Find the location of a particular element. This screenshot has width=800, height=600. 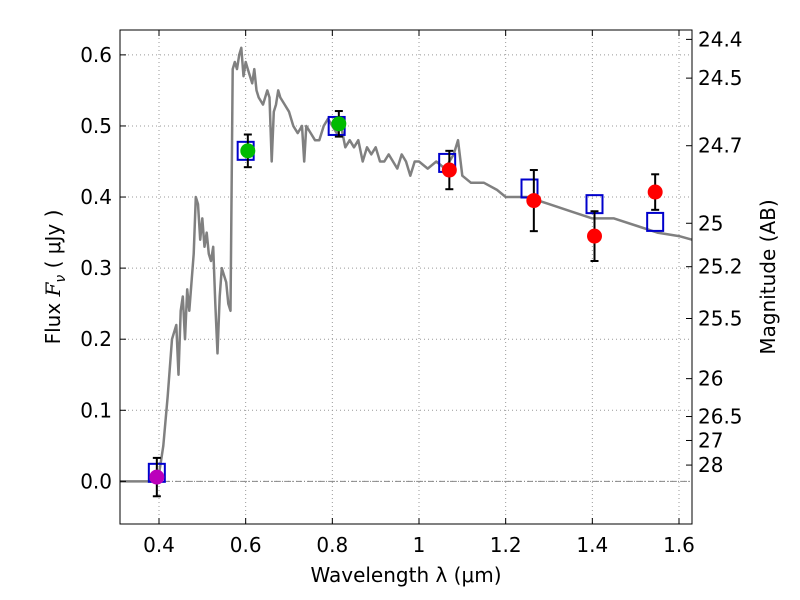

magnitude-tick-label: 25.5 is located at coordinates (720, 319).